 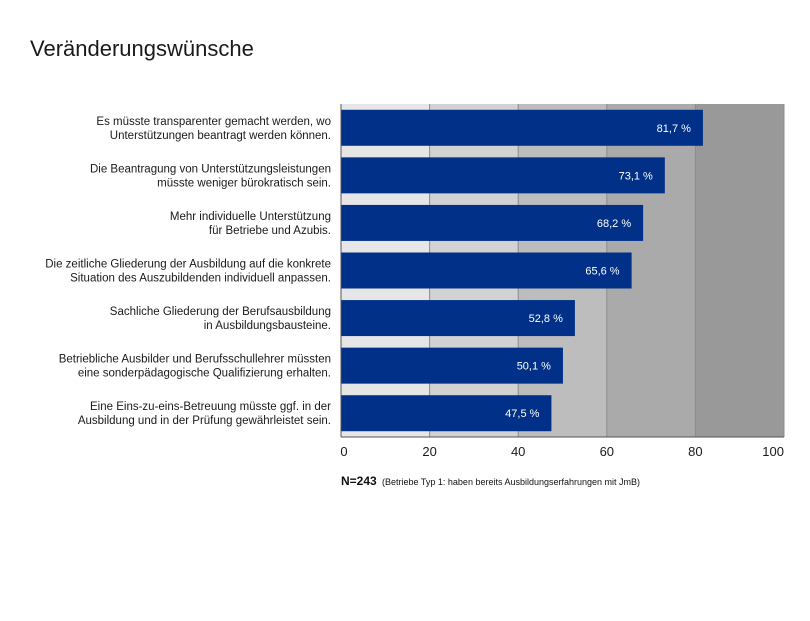 What do you see at coordinates (270, 231) in the screenshot?
I see `category-label: für Betriebe und Azubis.` at bounding box center [270, 231].